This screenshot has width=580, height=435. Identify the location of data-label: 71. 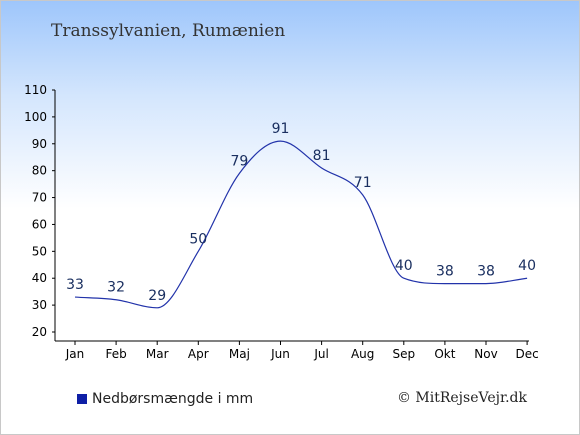
(363, 183).